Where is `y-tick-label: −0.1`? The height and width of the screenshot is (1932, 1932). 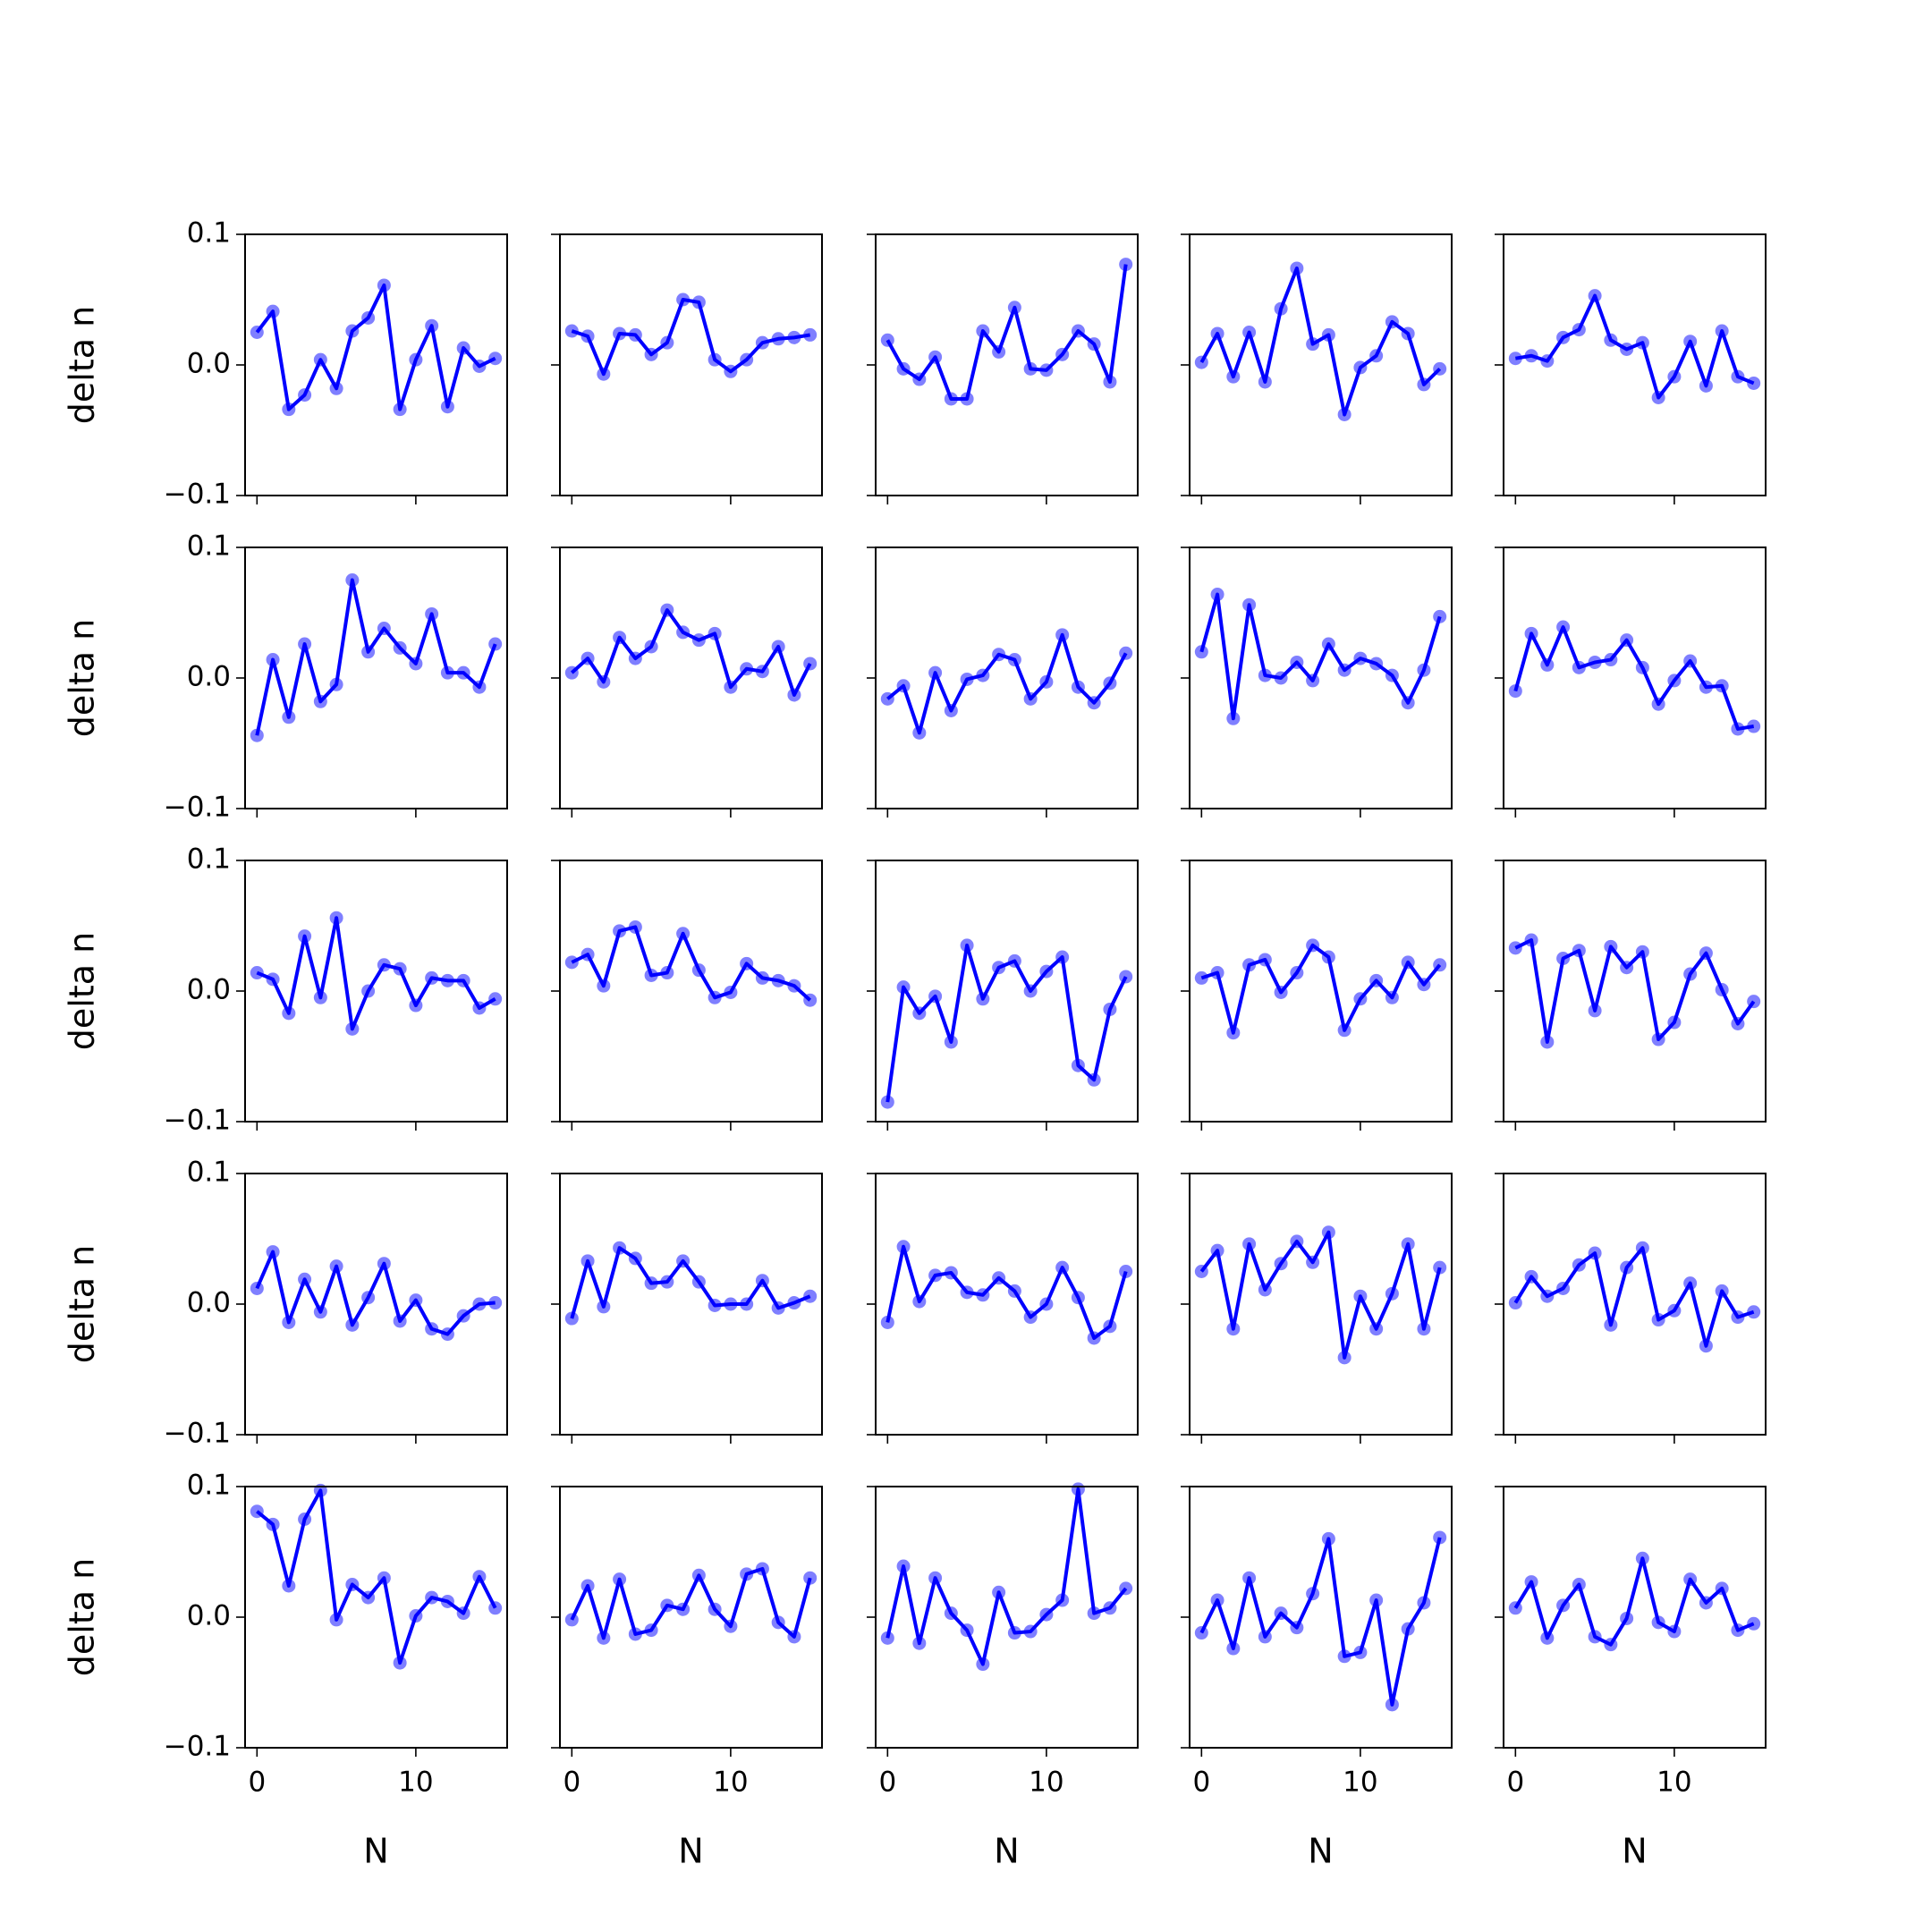 y-tick-label: −0.1 is located at coordinates (197, 1434).